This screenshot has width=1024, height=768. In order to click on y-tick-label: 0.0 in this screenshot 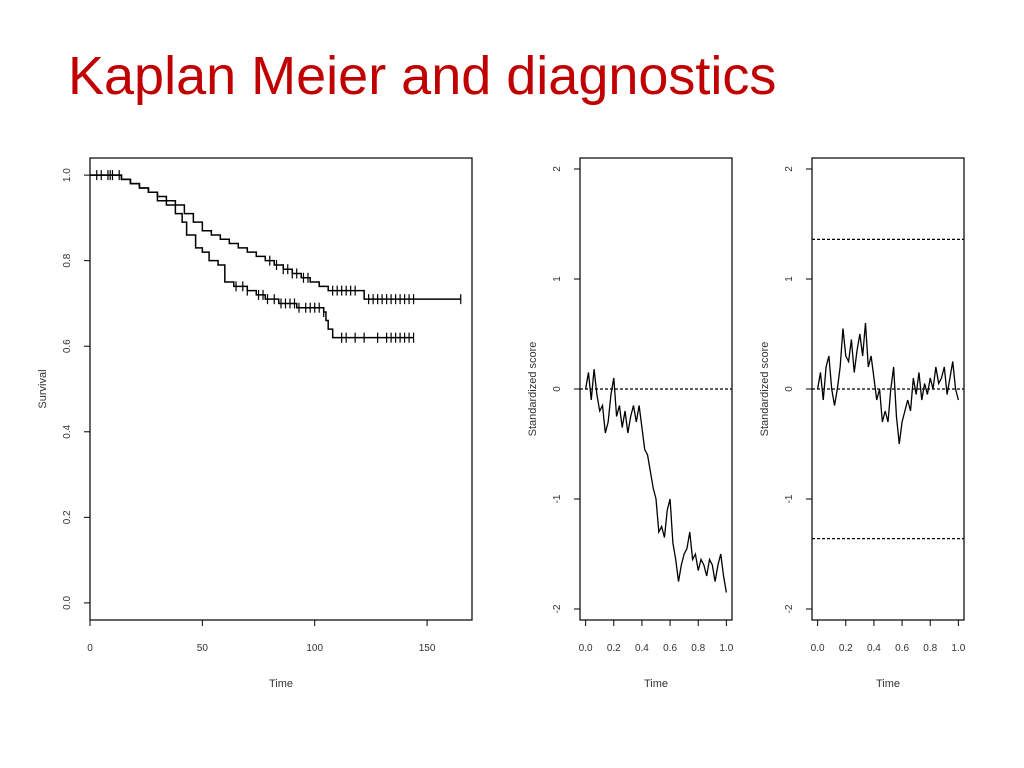, I will do `click(67, 603)`.